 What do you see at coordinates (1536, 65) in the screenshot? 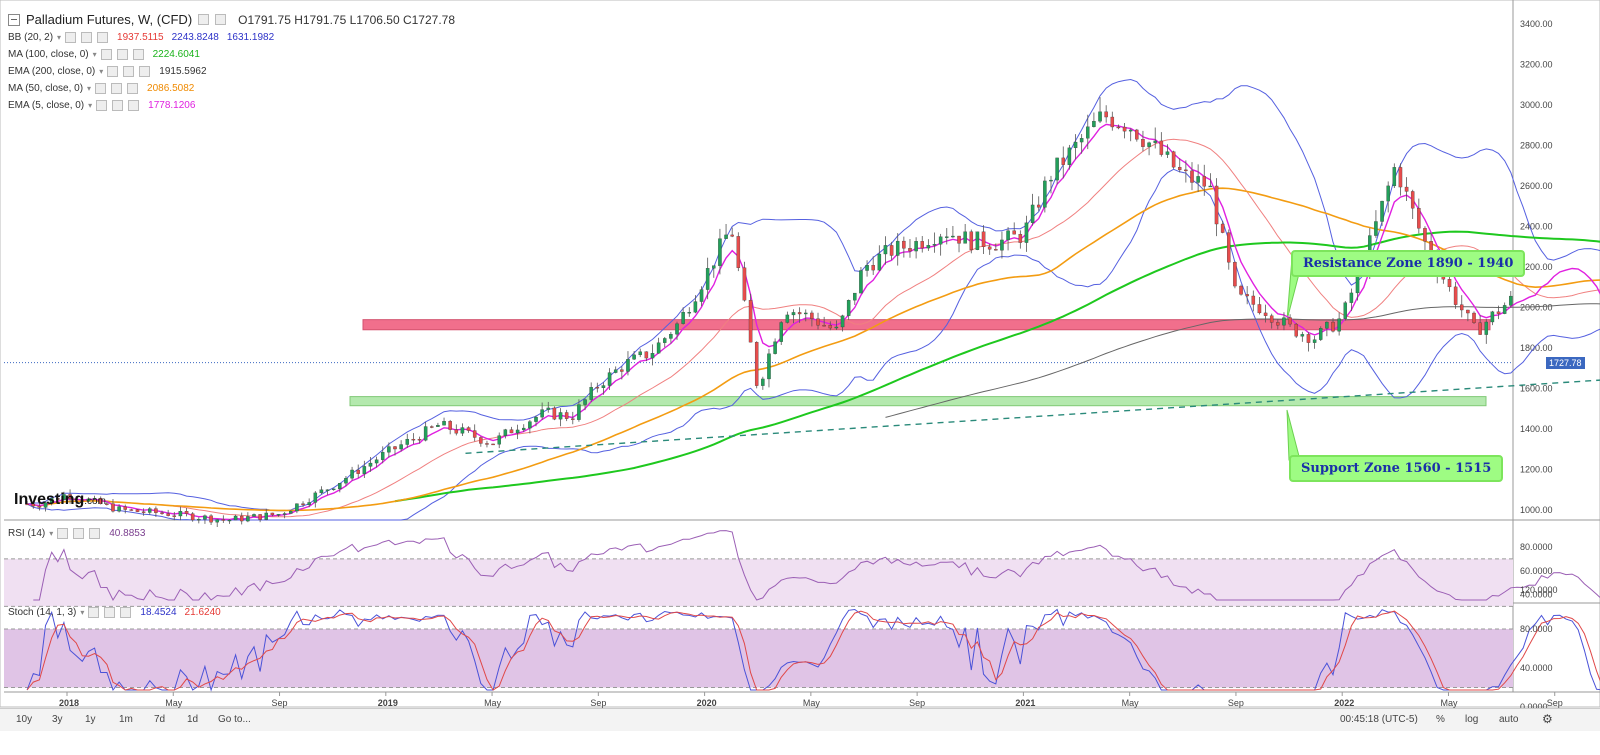
I see `price-tick-label: 3200.00` at bounding box center [1536, 65].